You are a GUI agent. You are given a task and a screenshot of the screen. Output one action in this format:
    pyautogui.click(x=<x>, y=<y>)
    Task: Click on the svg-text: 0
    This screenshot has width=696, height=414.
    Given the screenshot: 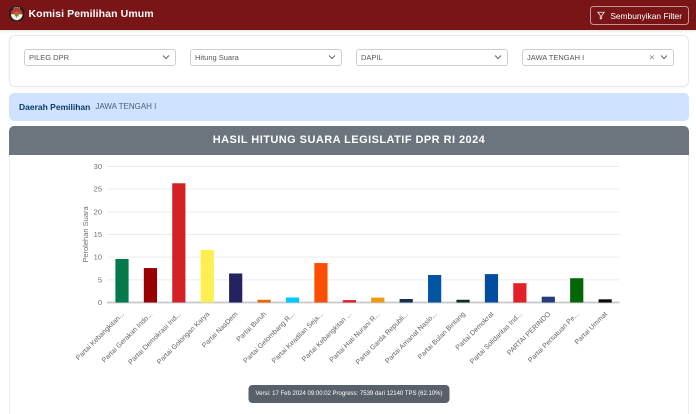 What is the action you would take?
    pyautogui.click(x=100, y=302)
    